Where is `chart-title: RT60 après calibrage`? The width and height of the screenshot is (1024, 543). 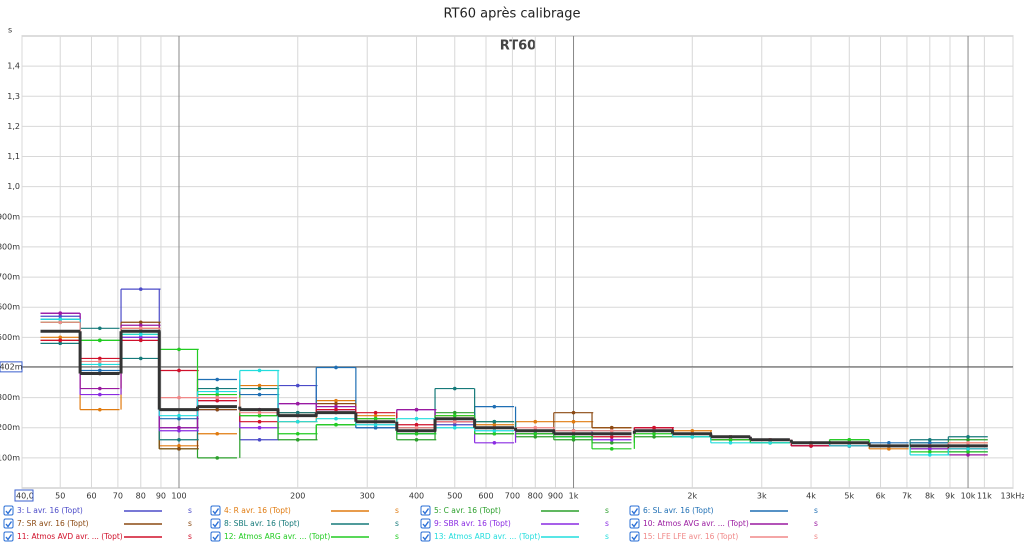 chart-title: RT60 après calibrage is located at coordinates (511, 14).